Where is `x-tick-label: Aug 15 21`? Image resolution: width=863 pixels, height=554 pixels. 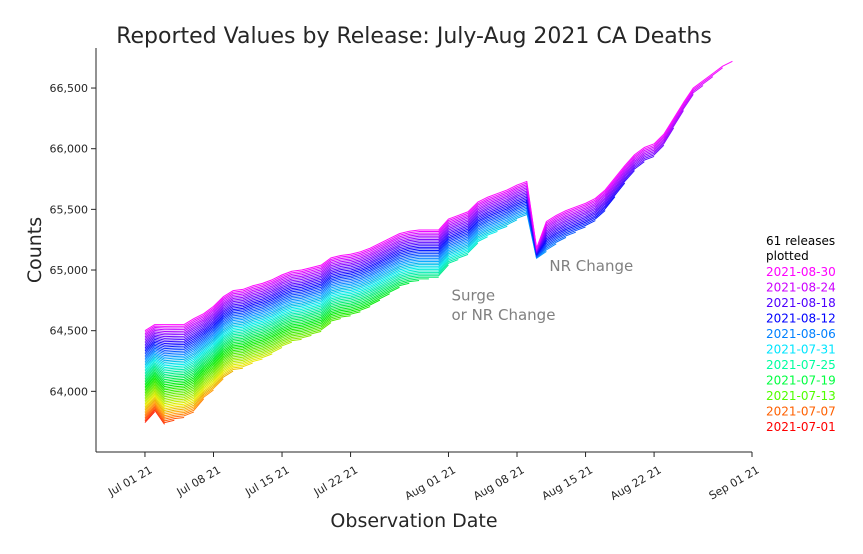
x-tick-label: Aug 15 21 is located at coordinates (567, 482).